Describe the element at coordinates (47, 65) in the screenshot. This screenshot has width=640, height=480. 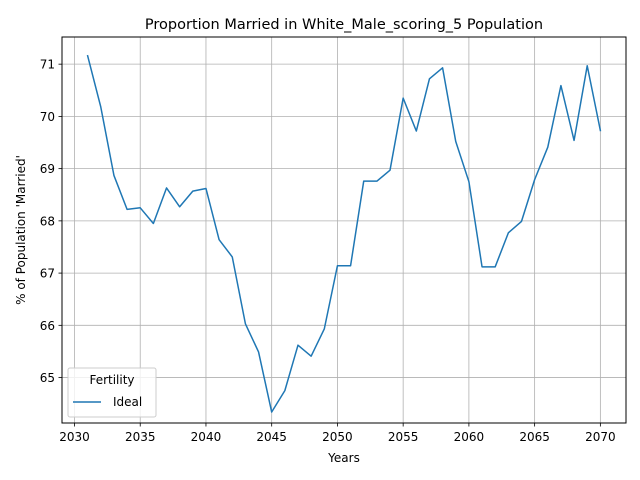
I see `y-tick-label: 71` at that location.